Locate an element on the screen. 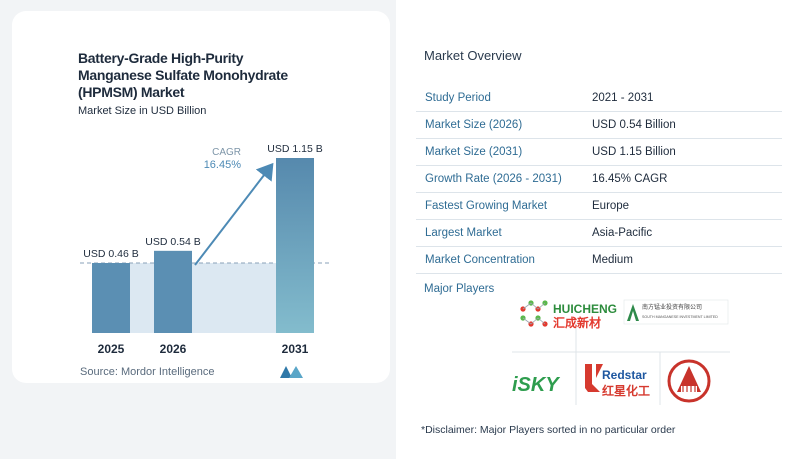  redstar-name-cn: 红星化工 is located at coordinates (626, 390).